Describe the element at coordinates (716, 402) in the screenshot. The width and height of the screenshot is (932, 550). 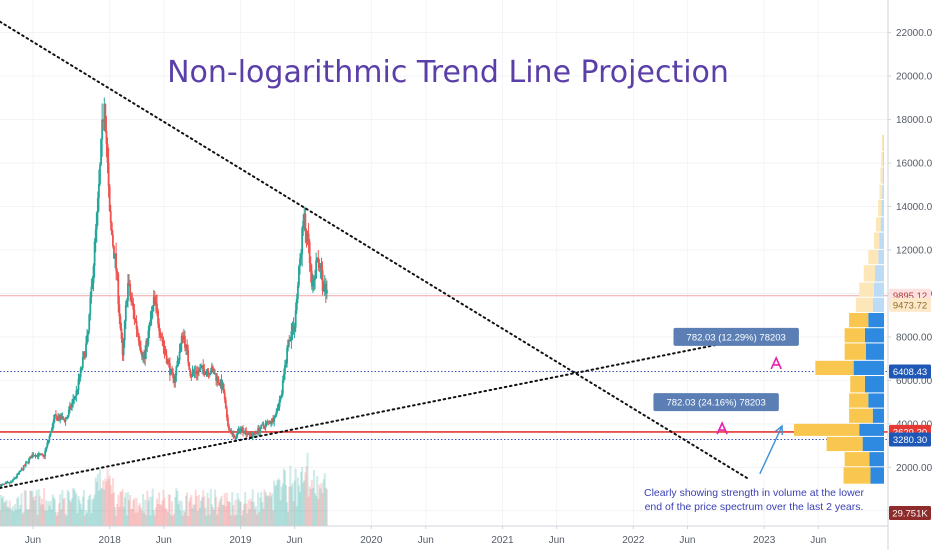
I see `bubble-box` at that location.